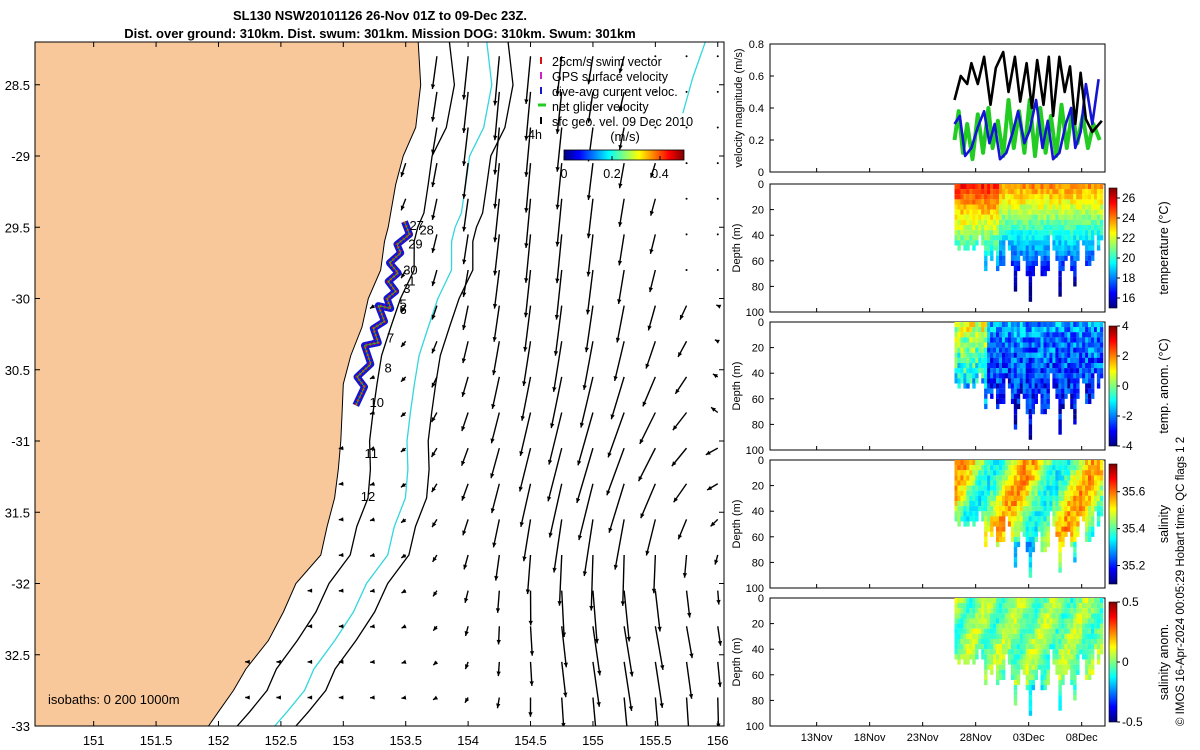 The image size is (1200, 750). Describe the element at coordinates (870, 738) in the screenshot. I see `time-tick-label: 18Nov` at that location.